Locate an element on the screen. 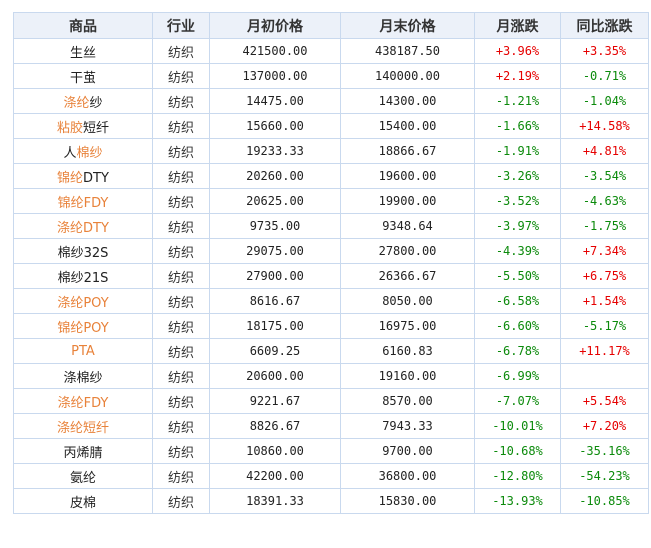  table-row: 涤棉纱 纺织 20600.00 19160.00 -6.99% is located at coordinates (331, 376).